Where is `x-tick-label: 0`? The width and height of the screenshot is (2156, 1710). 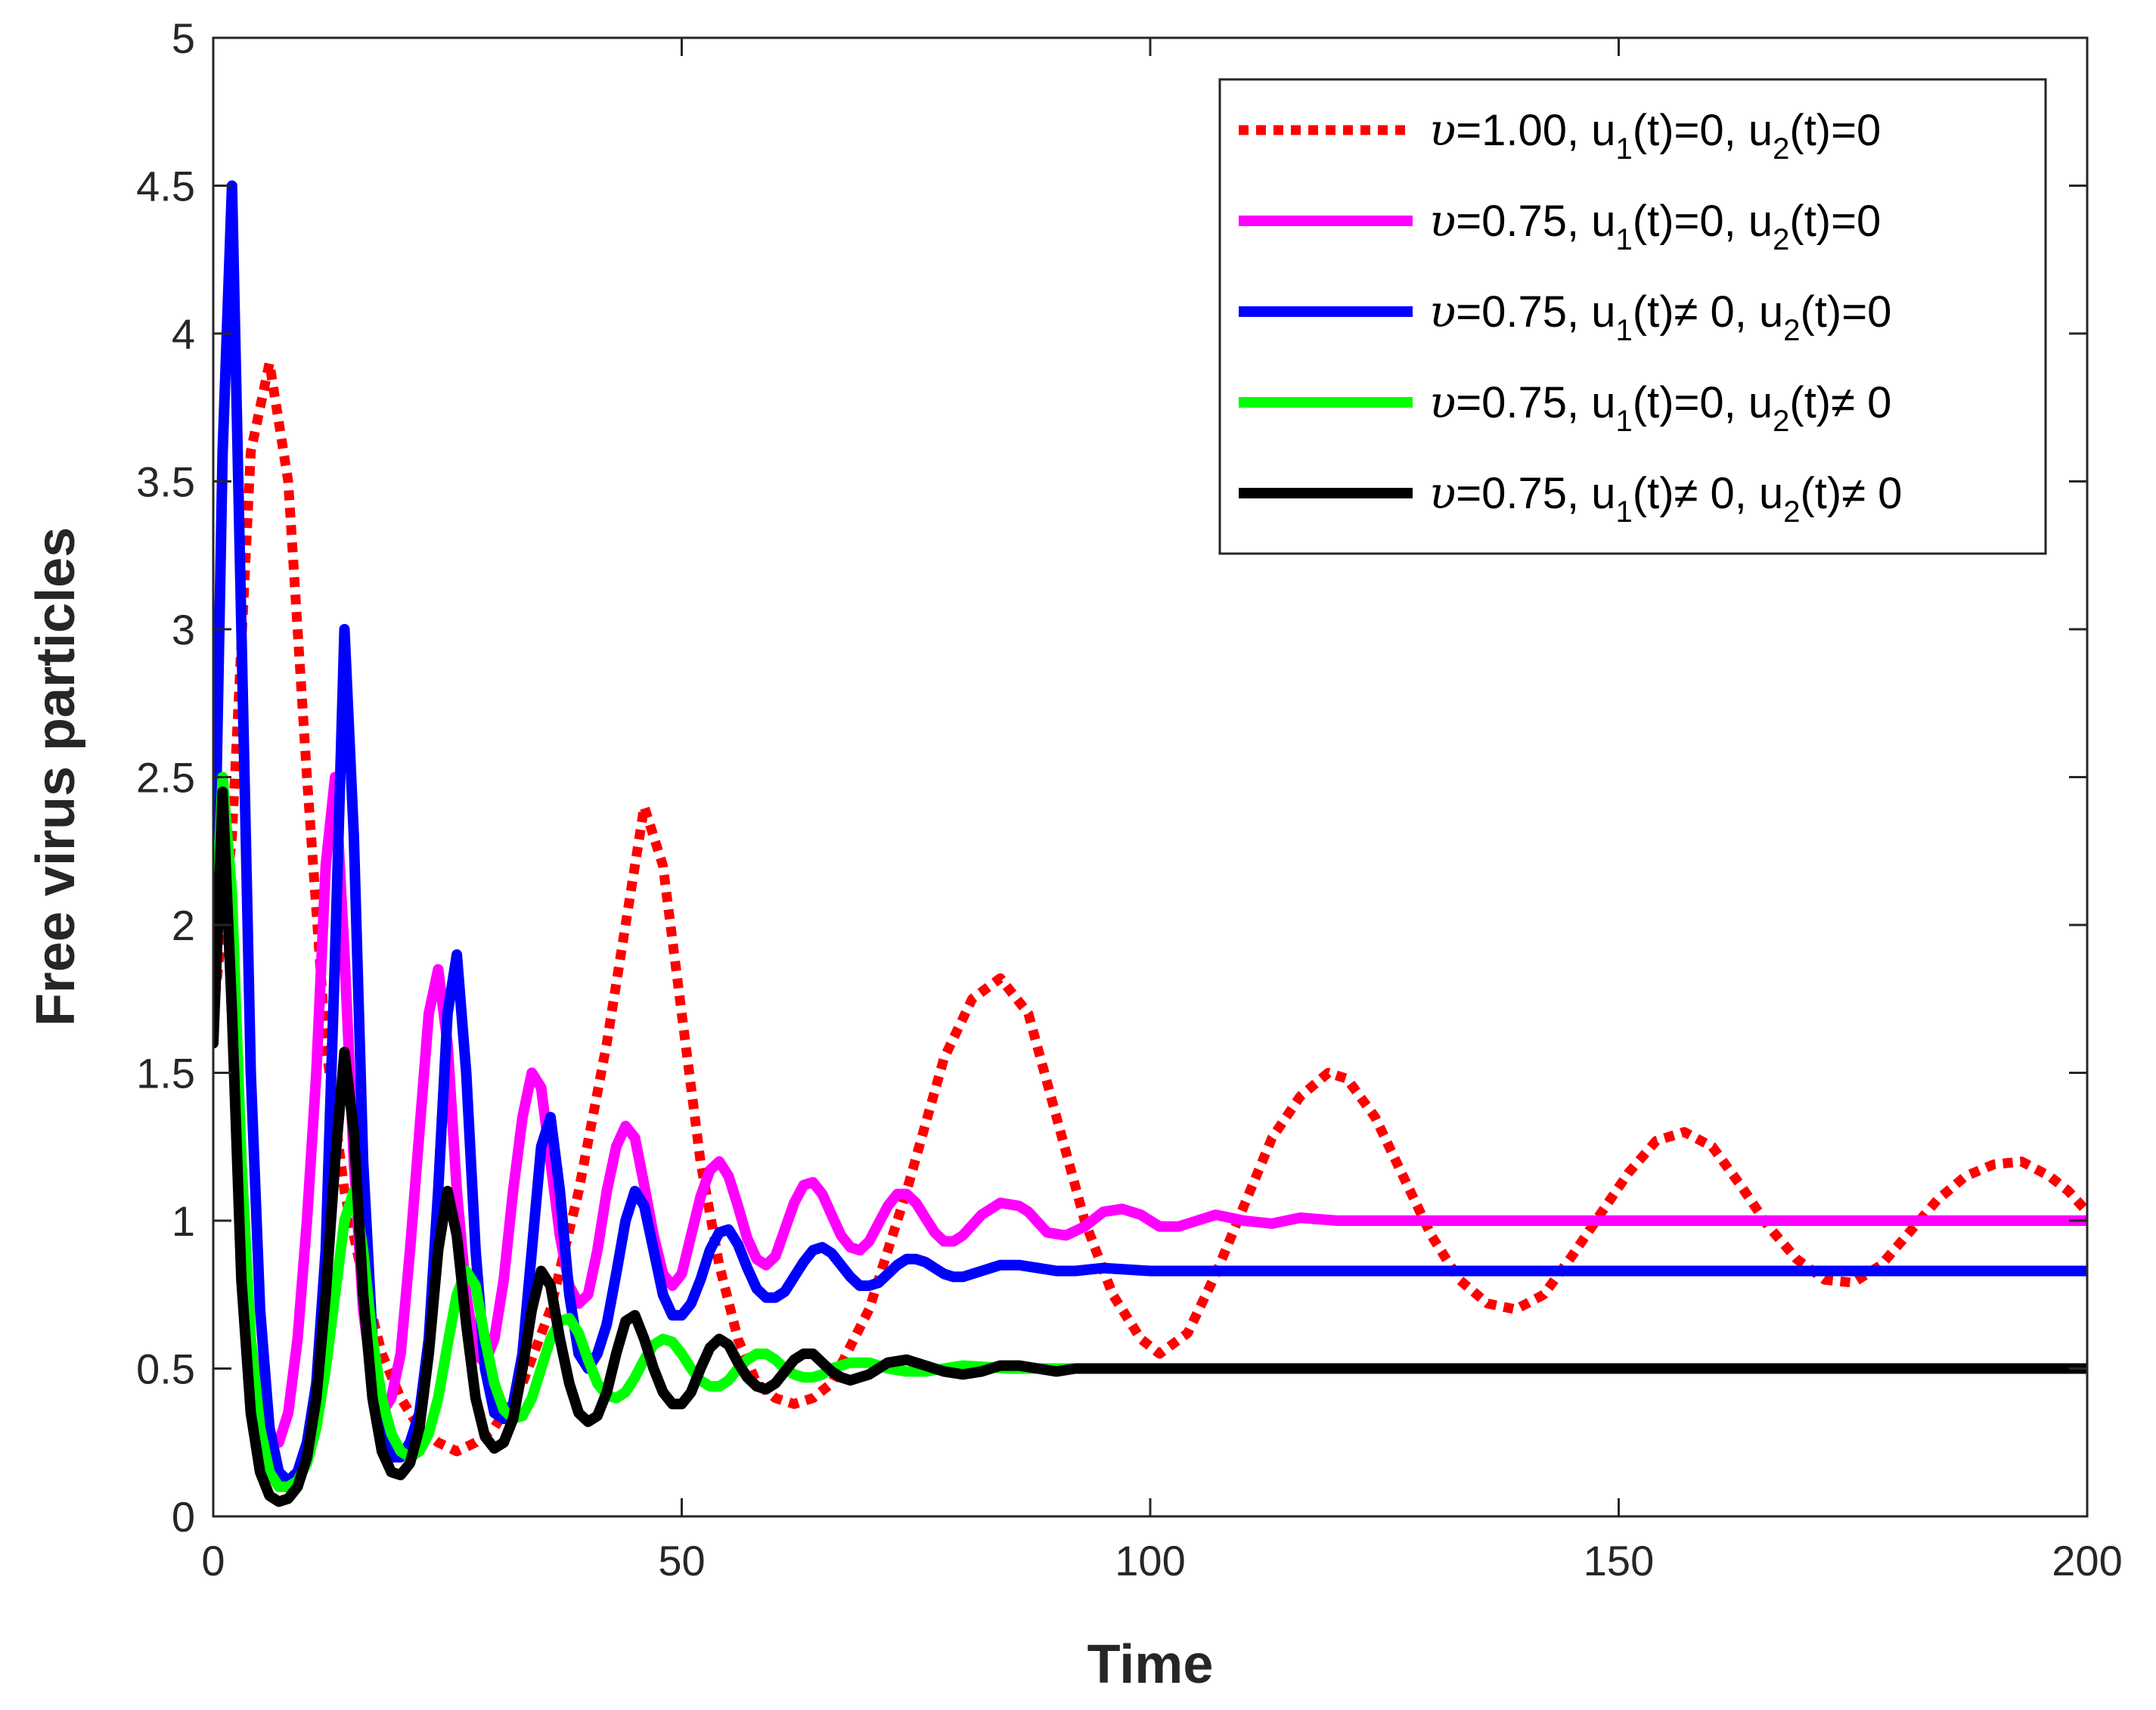 x-tick-label: 0 is located at coordinates (213, 1560).